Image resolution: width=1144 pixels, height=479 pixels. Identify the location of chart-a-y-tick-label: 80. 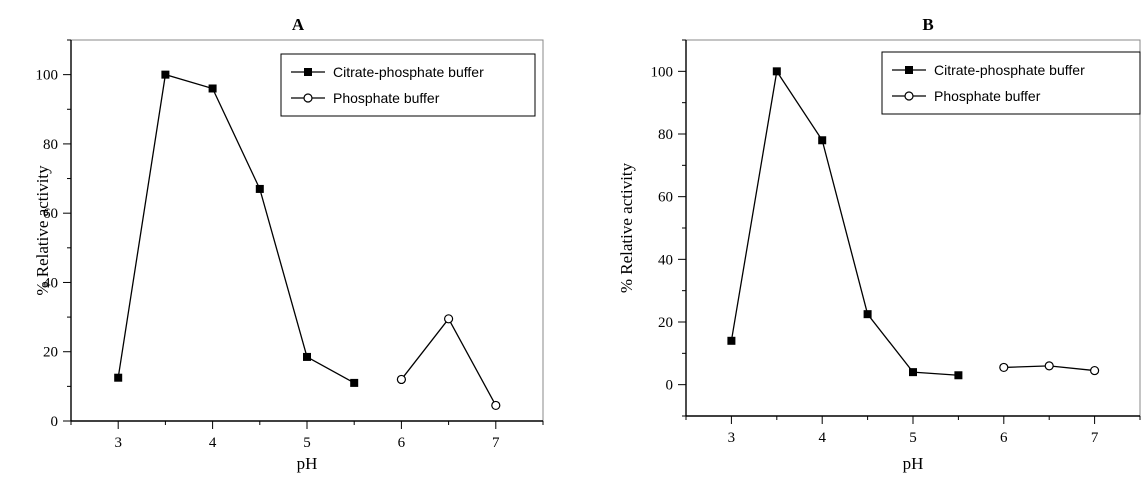
(50, 145).